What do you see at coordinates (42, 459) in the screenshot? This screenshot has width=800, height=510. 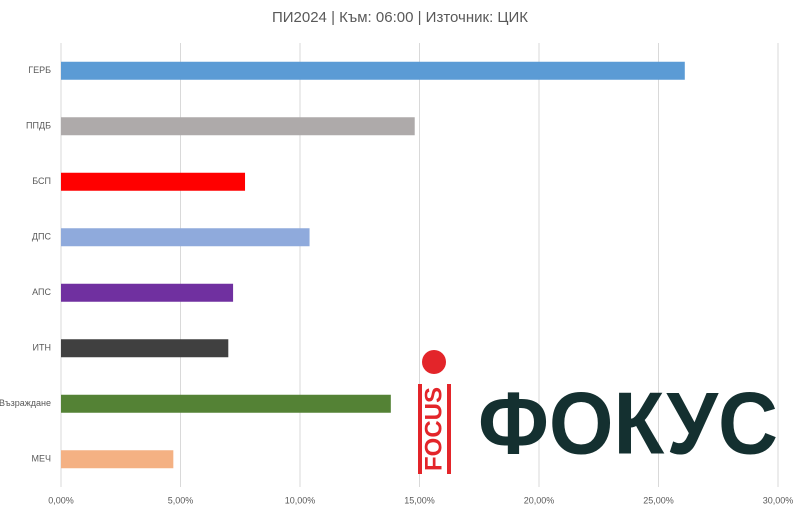 I see `y-tick-label: МЕЧ` at bounding box center [42, 459].